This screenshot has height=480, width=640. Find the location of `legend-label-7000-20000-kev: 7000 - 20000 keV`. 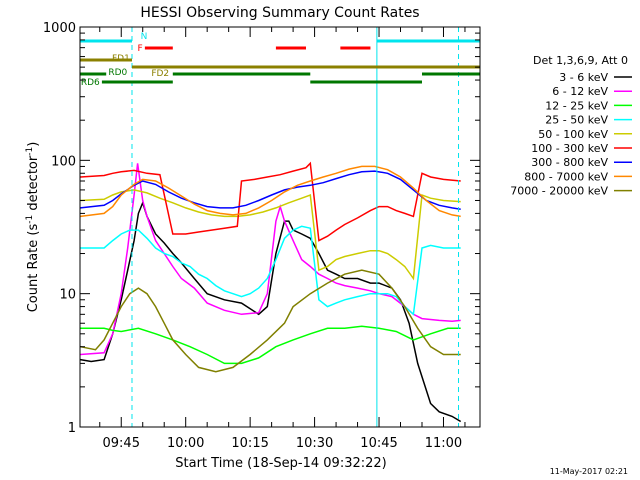

legend-label-7000-20000-kev: 7000 - 20000 keV is located at coordinates (559, 191).